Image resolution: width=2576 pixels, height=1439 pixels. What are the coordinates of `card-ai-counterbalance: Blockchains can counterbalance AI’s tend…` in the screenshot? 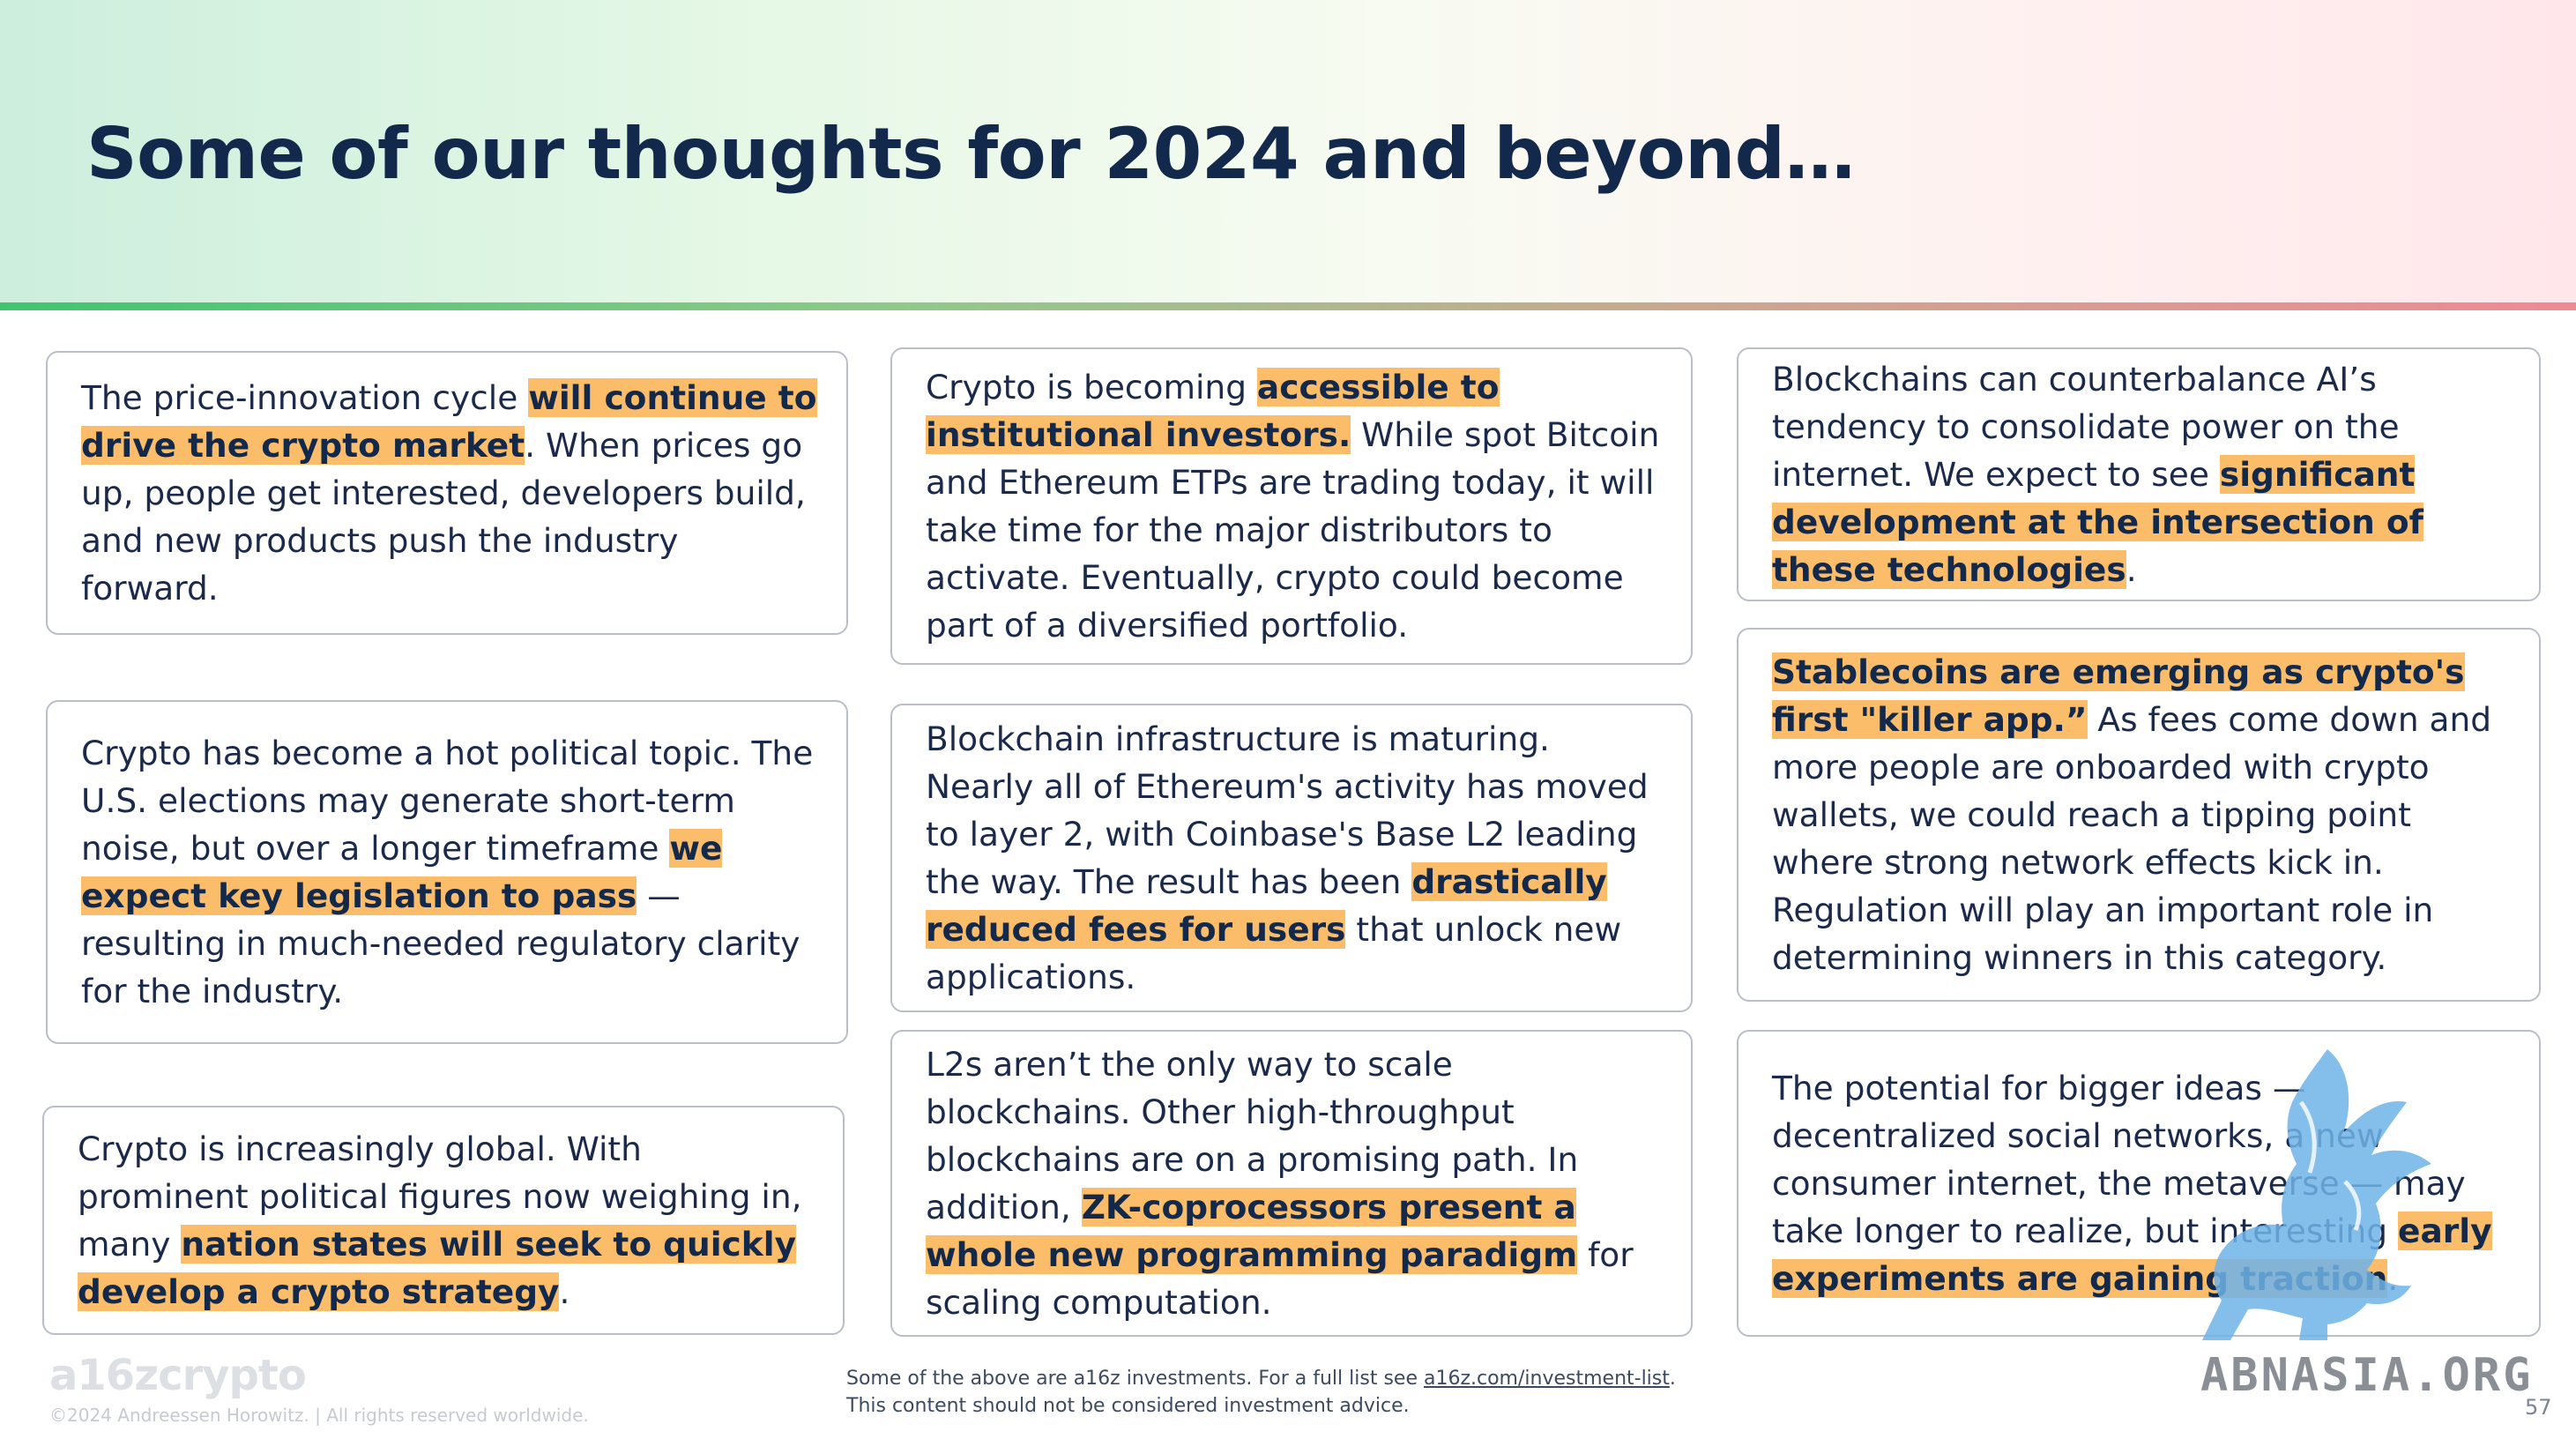 It's located at (2139, 474).